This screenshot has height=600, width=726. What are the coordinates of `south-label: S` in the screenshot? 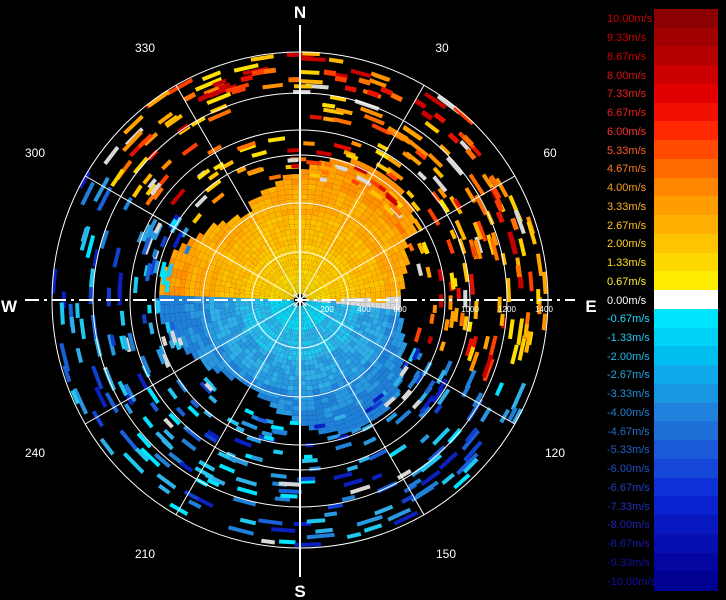 It's located at (299, 591).